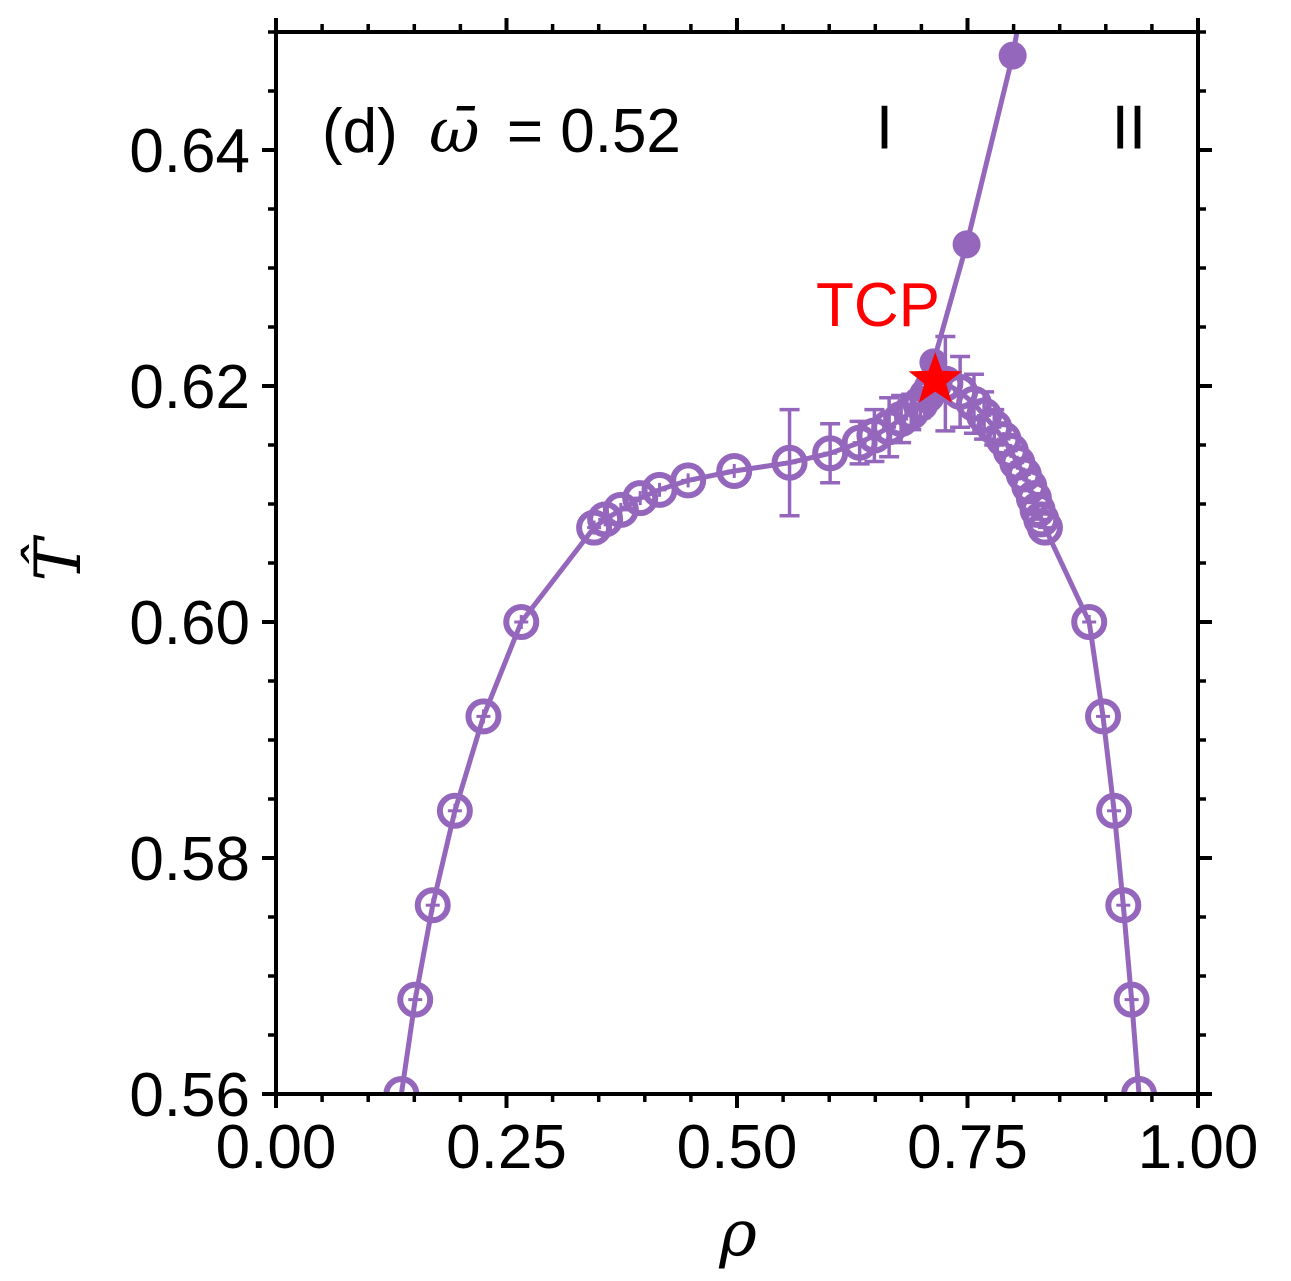 The width and height of the screenshot is (1291, 1281). I want to click on y-tick-label: 0.60, so click(189, 623).